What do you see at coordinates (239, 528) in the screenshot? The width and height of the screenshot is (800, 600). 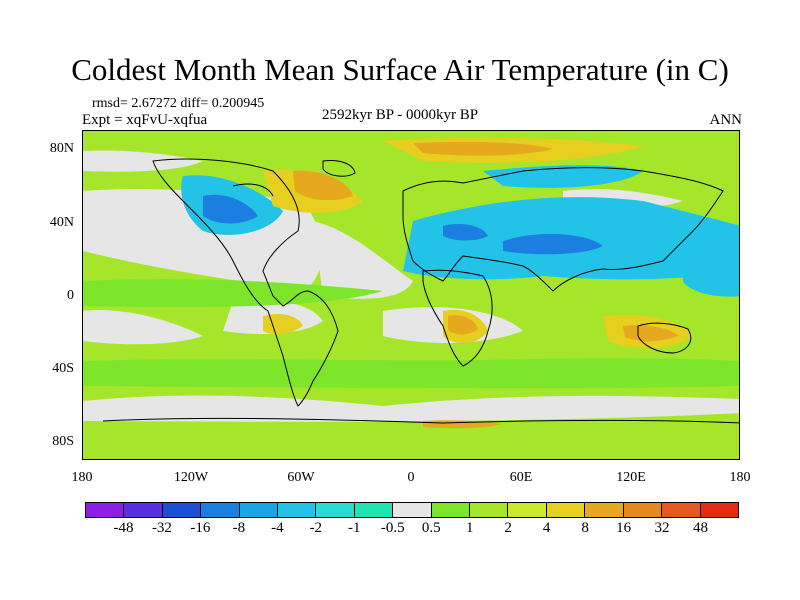 I see `colorbar-label: -8` at bounding box center [239, 528].